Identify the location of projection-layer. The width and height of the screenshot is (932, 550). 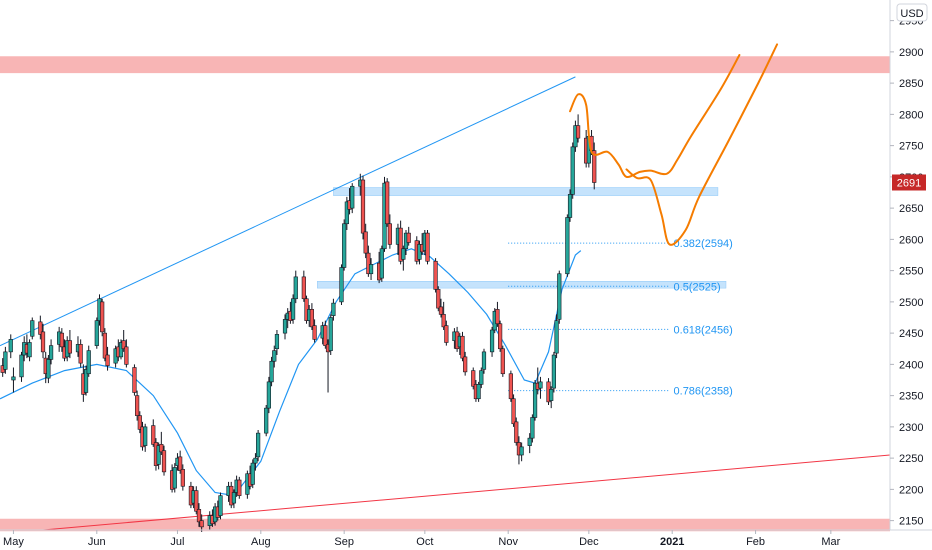
(674, 144).